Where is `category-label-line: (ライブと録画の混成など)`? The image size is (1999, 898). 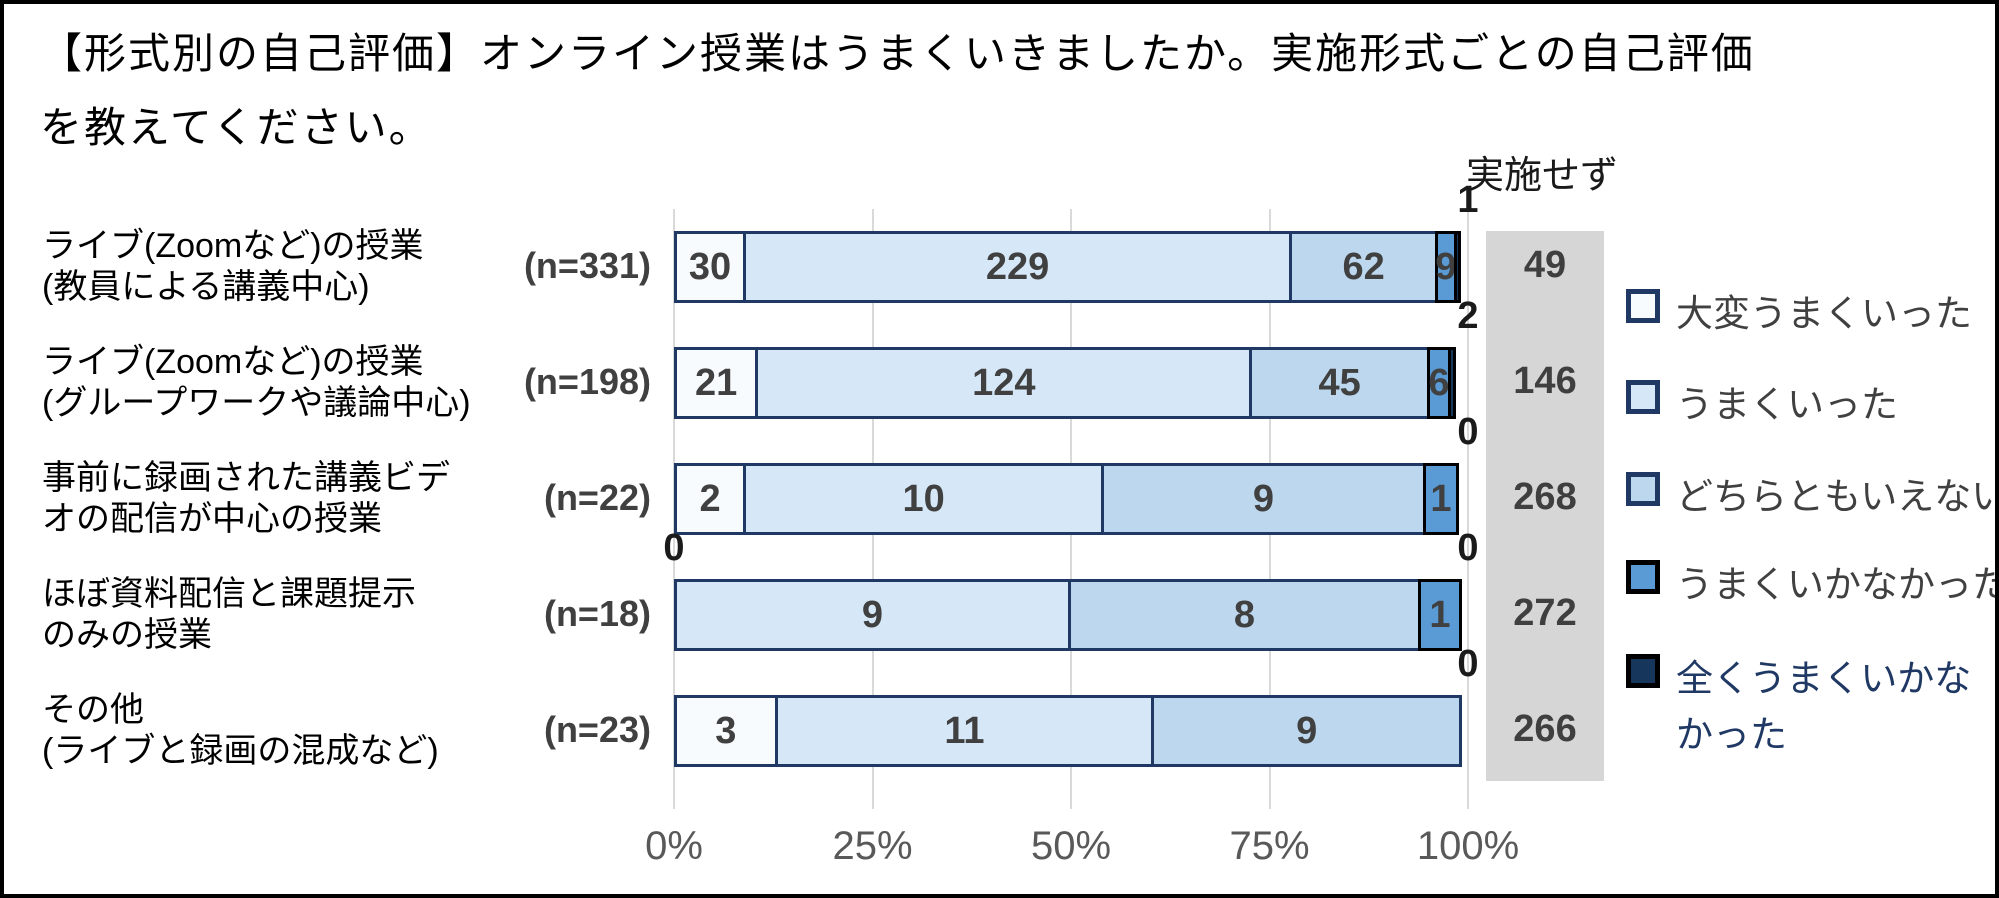 category-label-line: (ライブと録画の混成など) is located at coordinates (240, 751).